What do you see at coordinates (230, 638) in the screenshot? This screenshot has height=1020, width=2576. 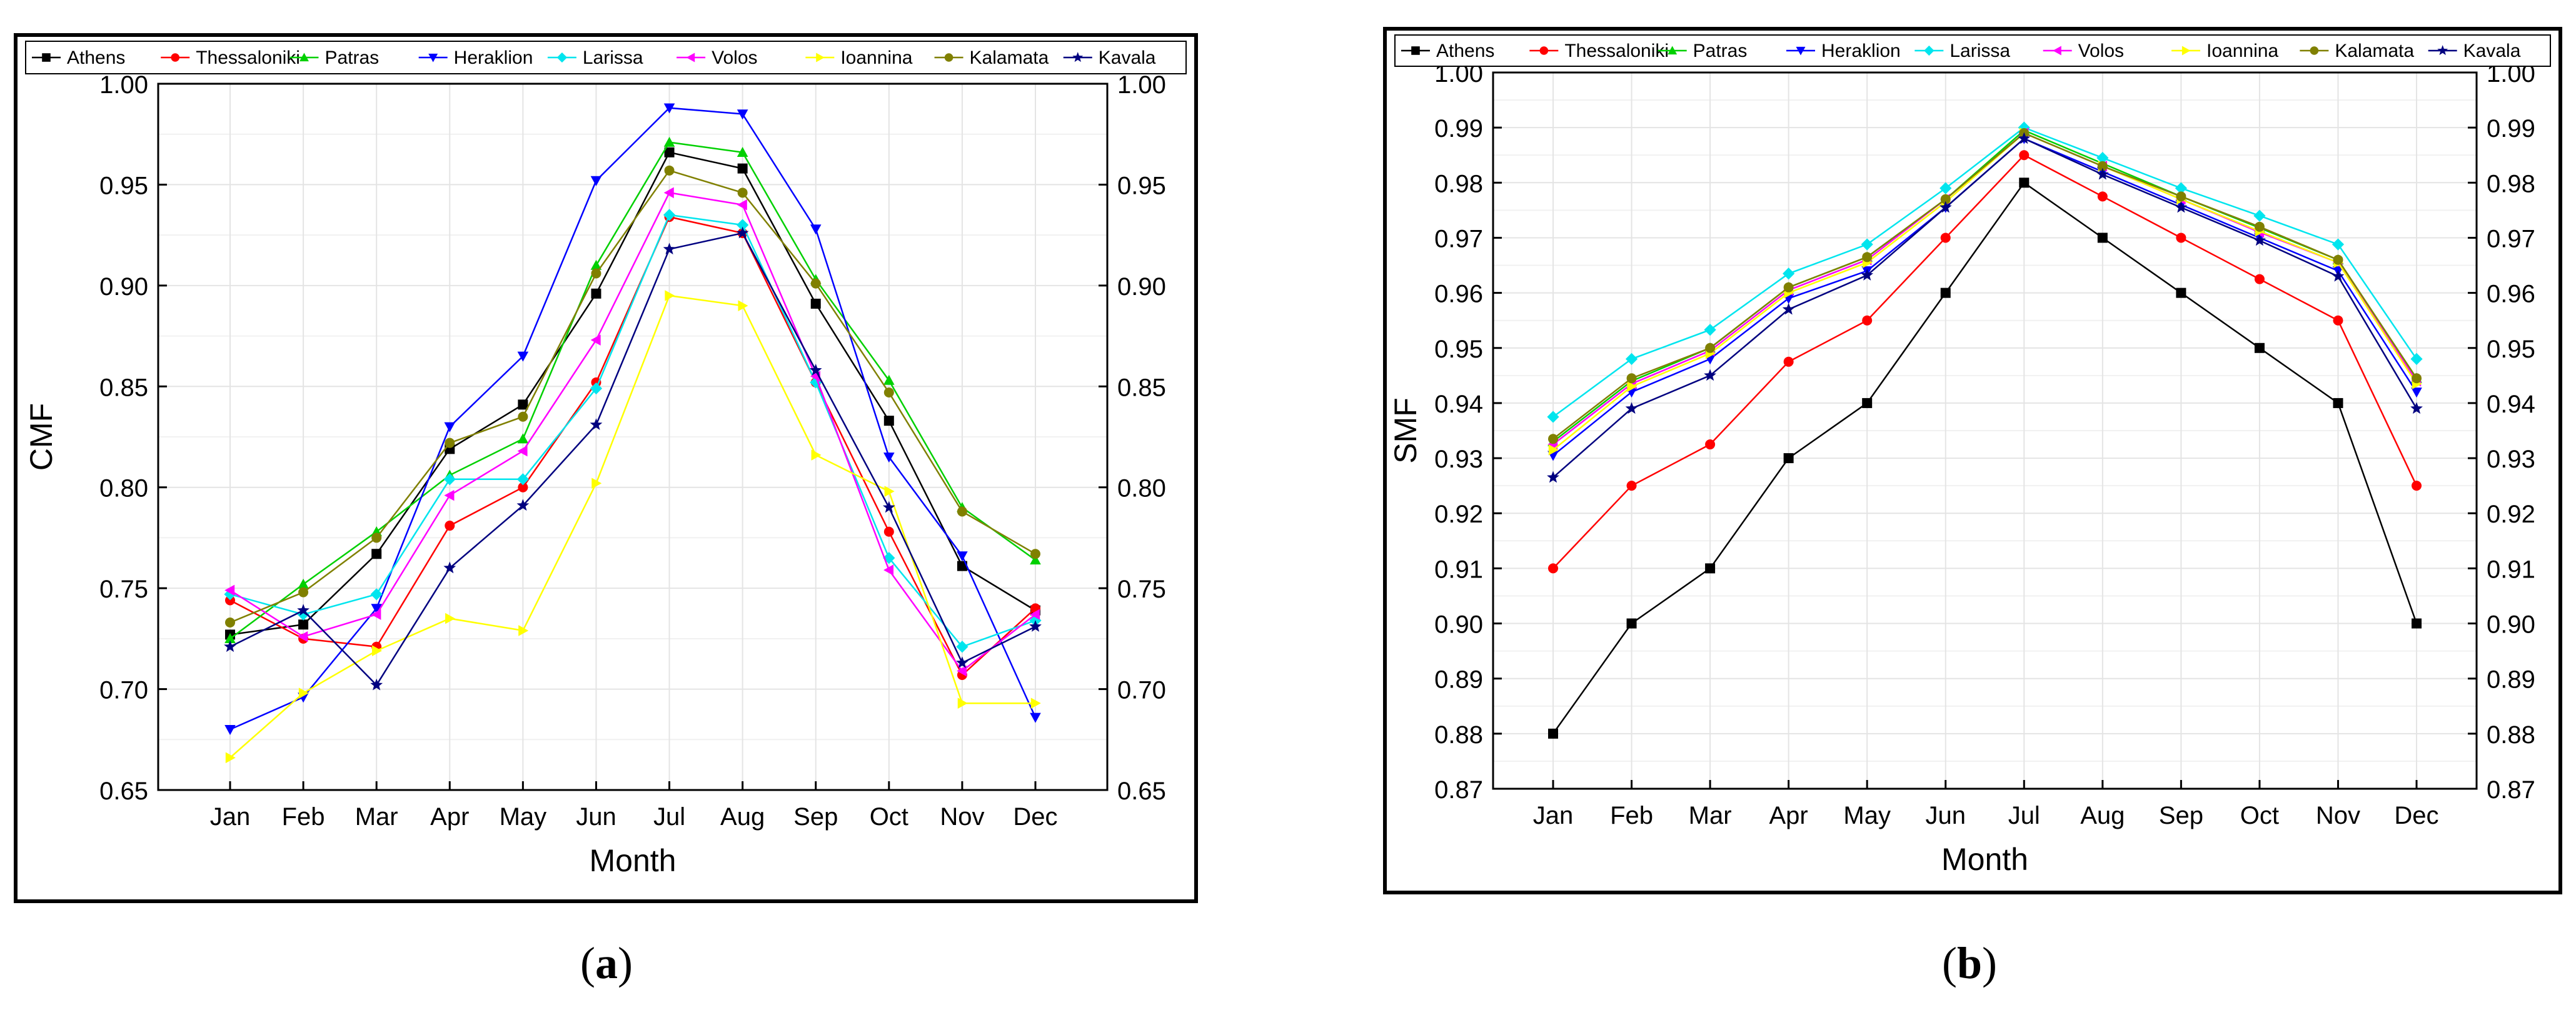 I see `chart-a-point-patras-jan` at bounding box center [230, 638].